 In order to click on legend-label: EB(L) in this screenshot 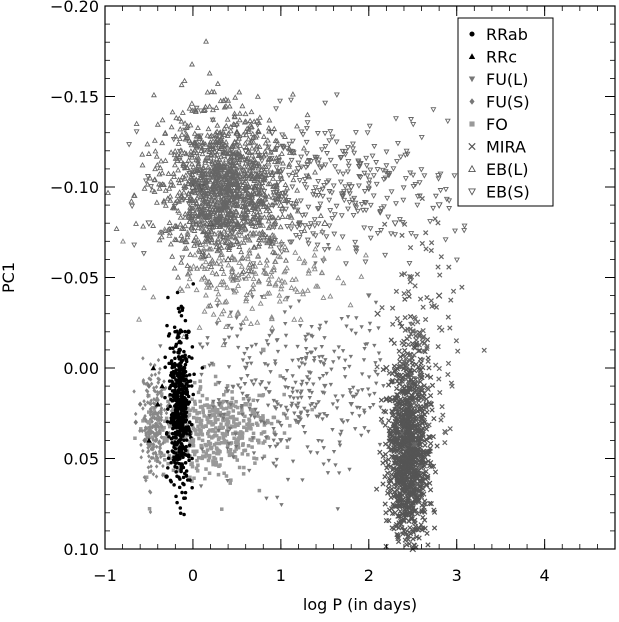, I will do `click(507, 169)`.